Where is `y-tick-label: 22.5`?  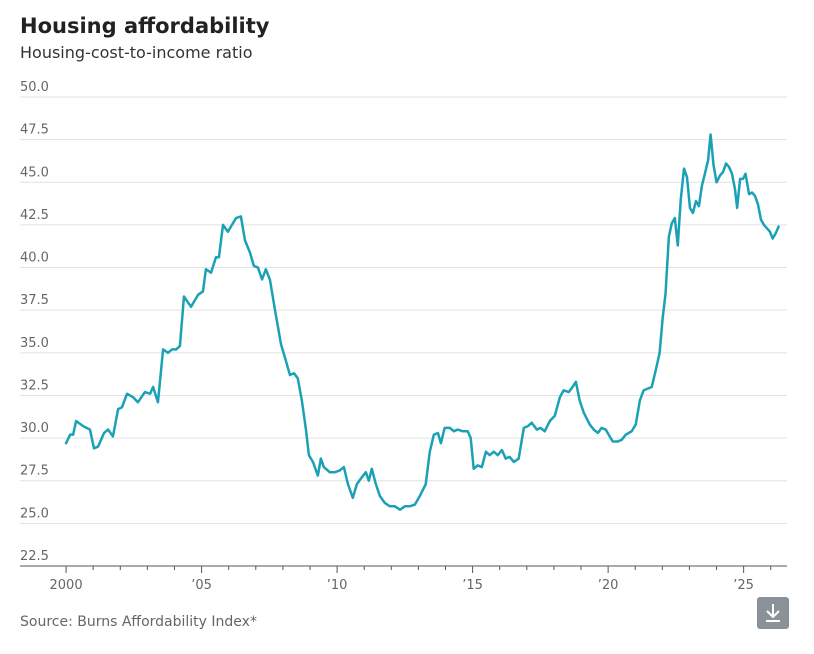 y-tick-label: 22.5 is located at coordinates (34, 556).